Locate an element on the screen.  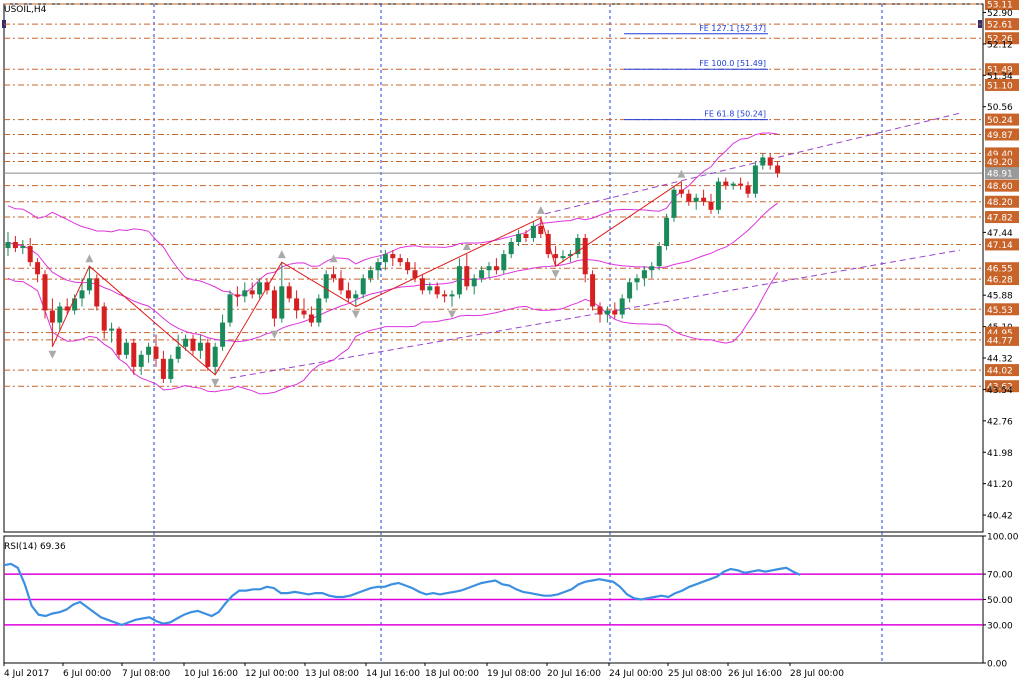
fe-level-label: FE 61.8 [50.24] is located at coordinates (735, 114).